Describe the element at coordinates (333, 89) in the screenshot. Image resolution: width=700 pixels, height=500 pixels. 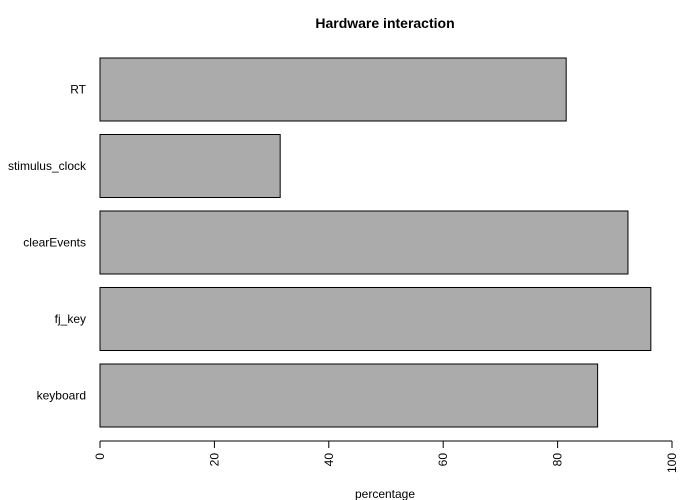
I see `bar-rt` at that location.